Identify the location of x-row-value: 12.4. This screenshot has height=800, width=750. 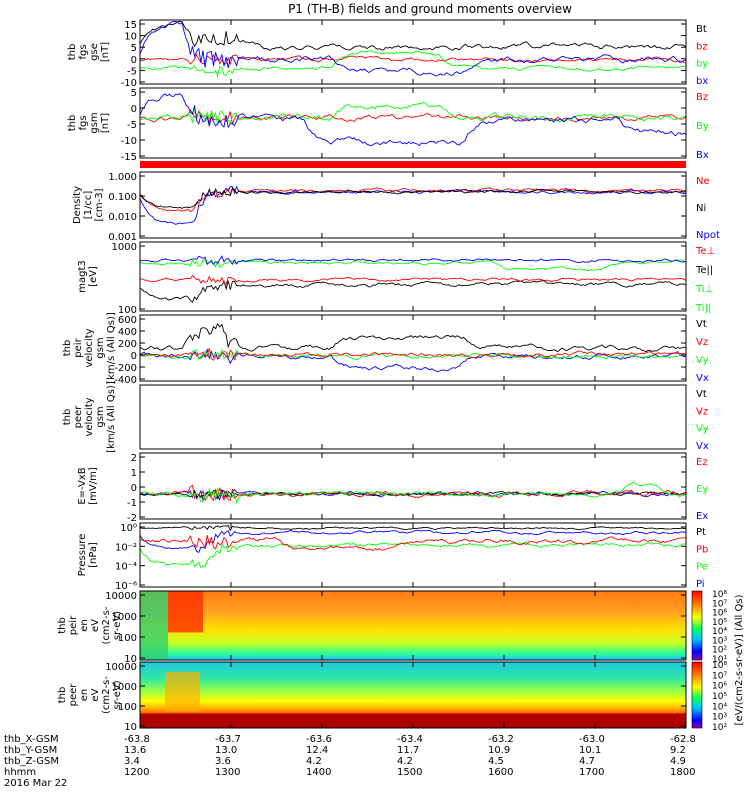
(317, 750).